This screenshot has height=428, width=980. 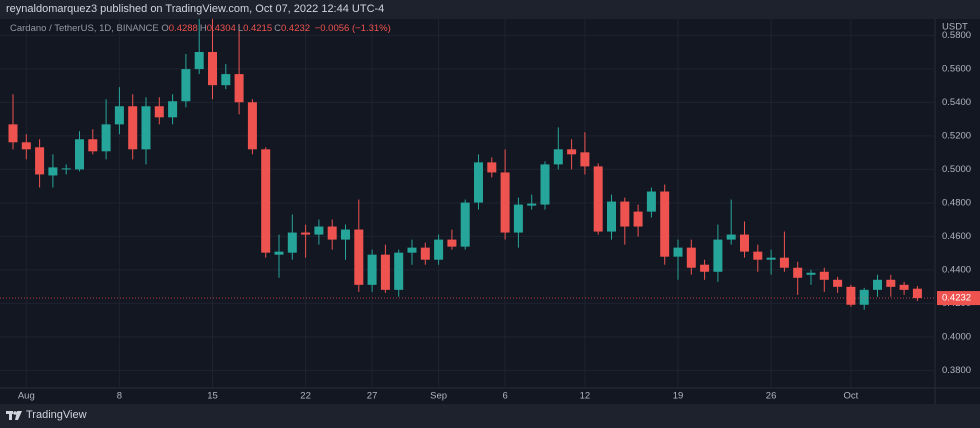 What do you see at coordinates (119, 396) in the screenshot?
I see `x-tick-label: 8` at bounding box center [119, 396].